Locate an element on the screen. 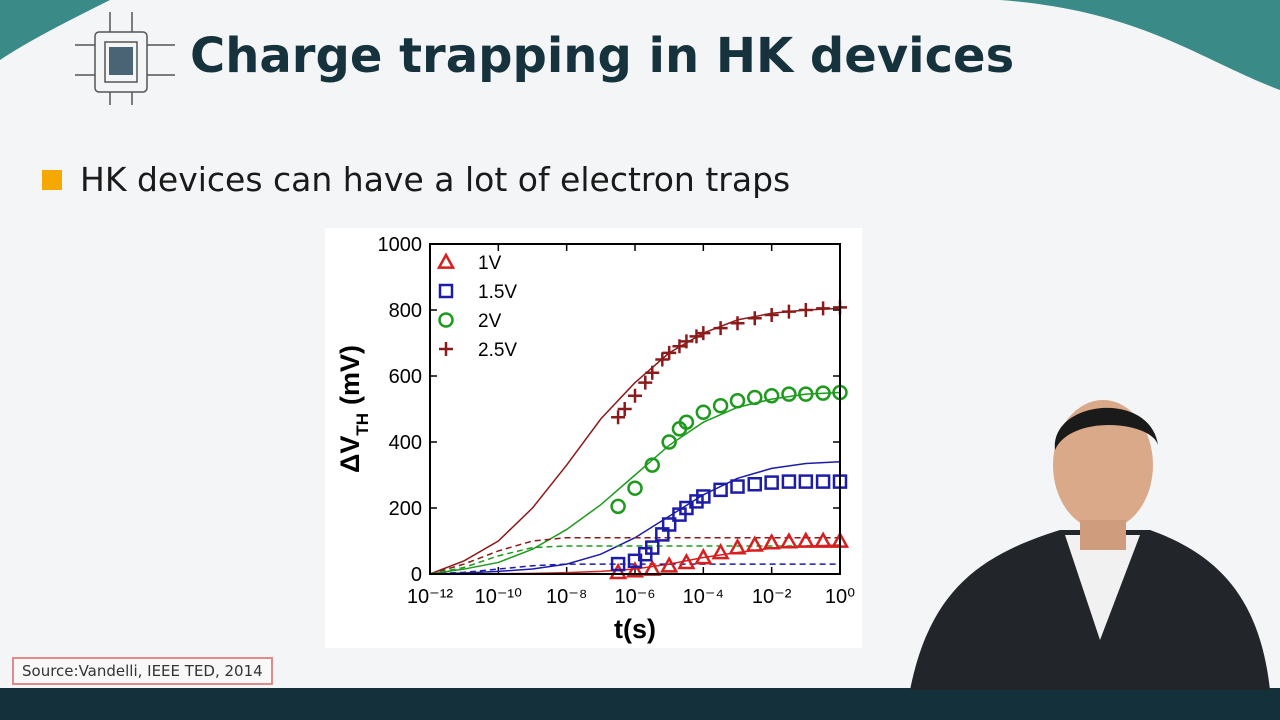 This screenshot has width=1280, height=720. x-tick-label: 10⁻⁶ is located at coordinates (634, 597).